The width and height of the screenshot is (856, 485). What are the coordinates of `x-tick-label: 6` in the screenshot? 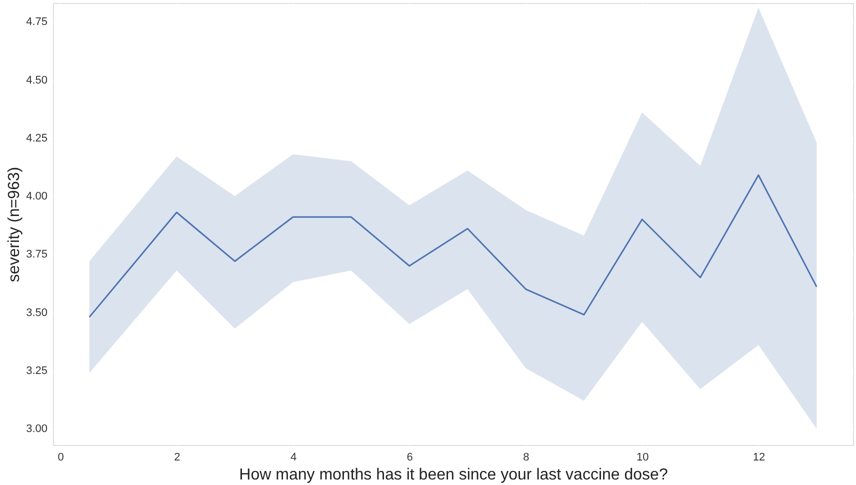 It's located at (409, 458).